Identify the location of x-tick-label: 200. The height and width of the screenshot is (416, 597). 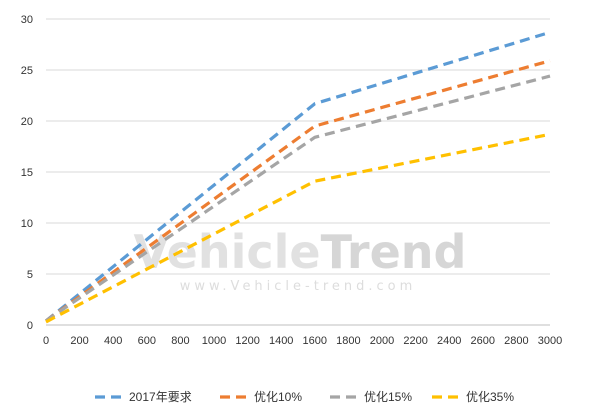
(79, 341).